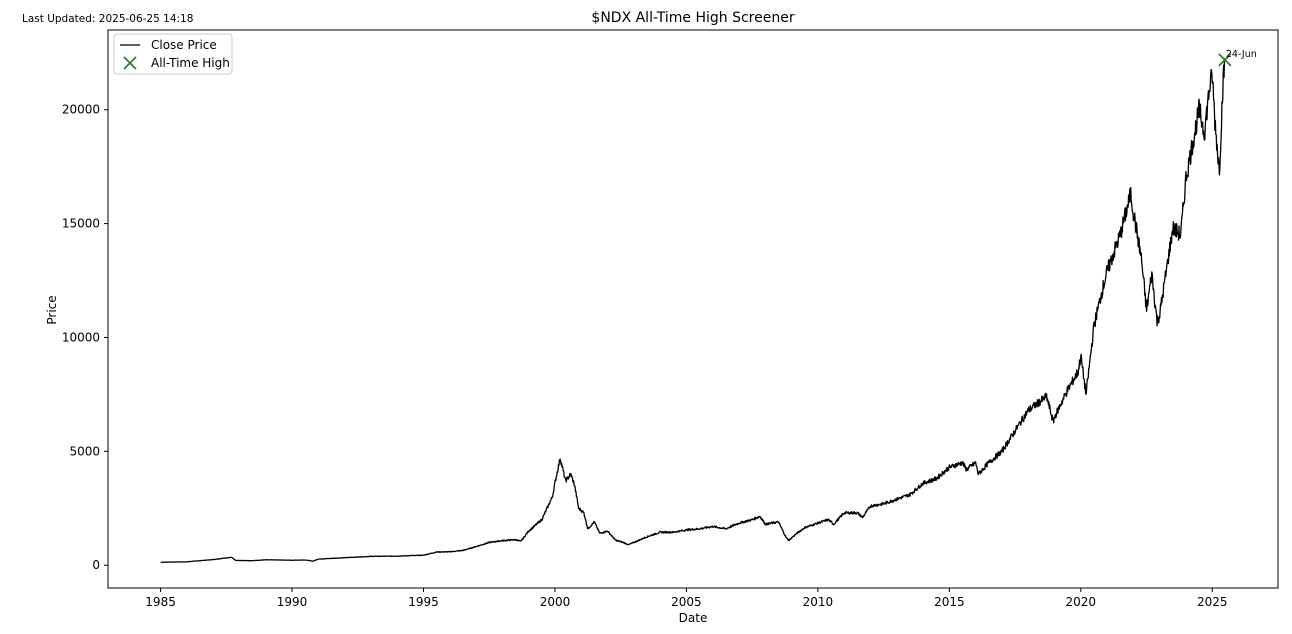 The width and height of the screenshot is (1292, 634). What do you see at coordinates (81, 337) in the screenshot?
I see `y-tick-label: 10000` at bounding box center [81, 337].